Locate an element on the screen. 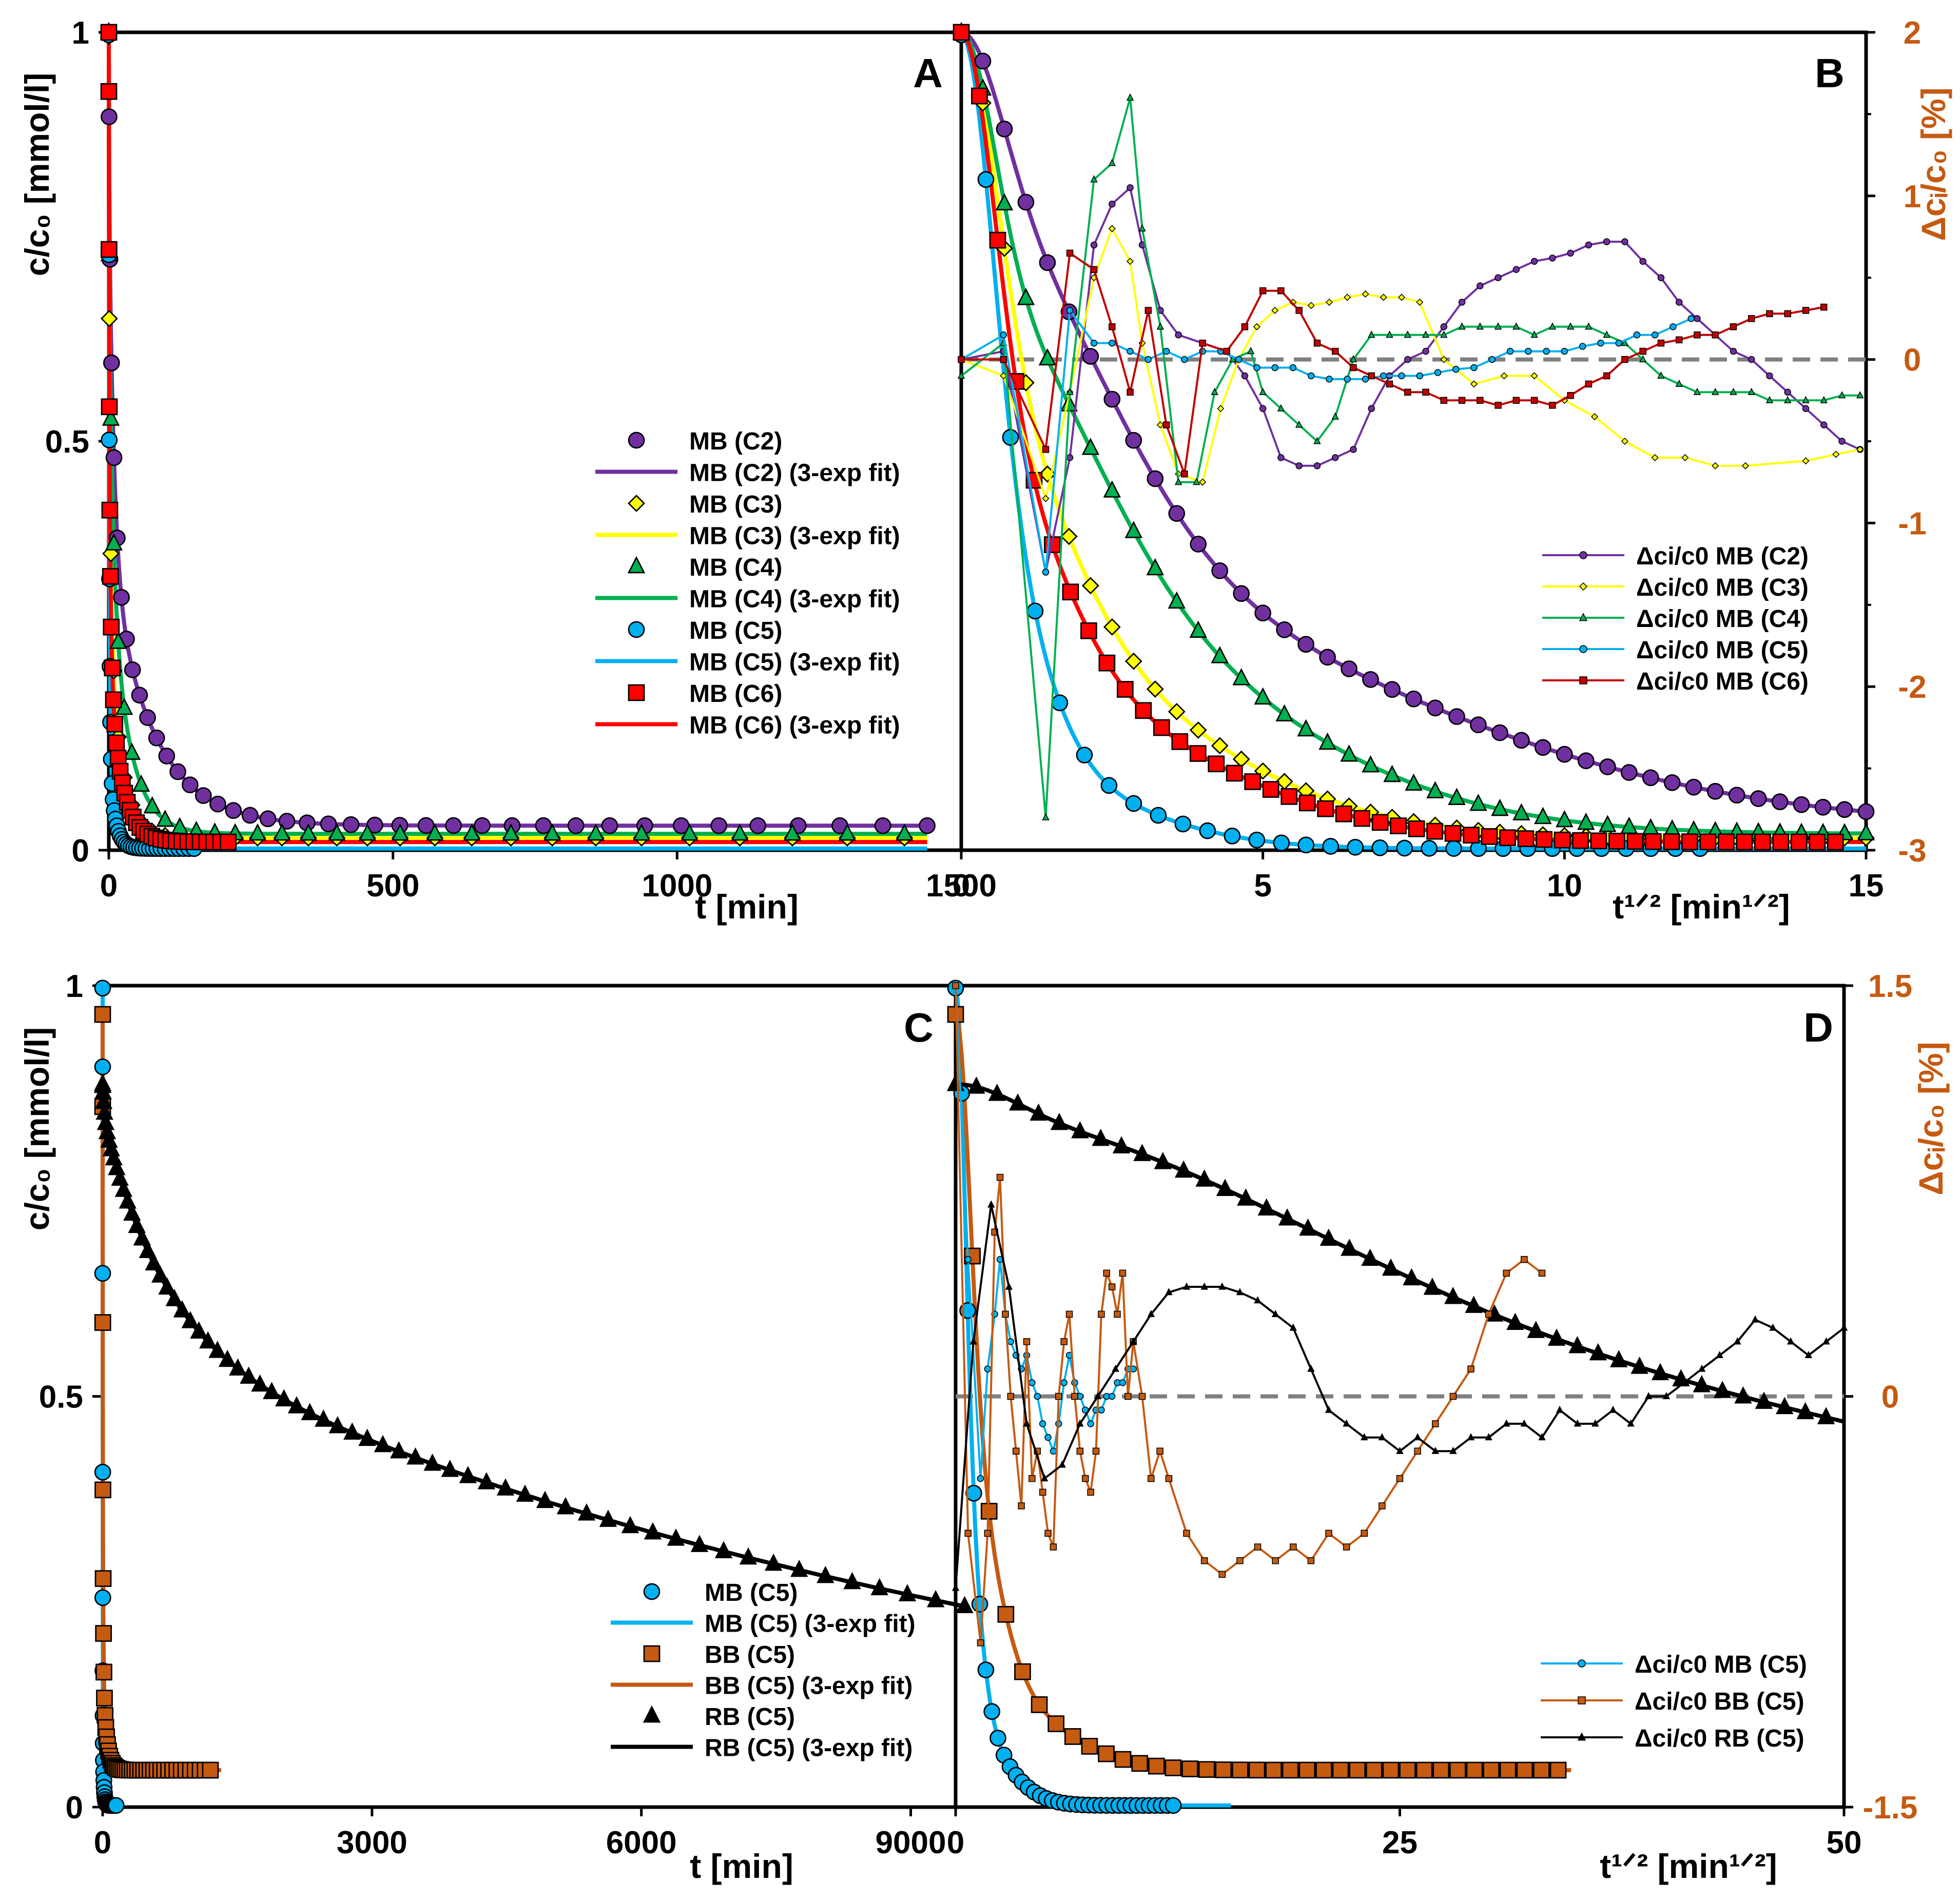 The image size is (1960, 1901). panel-B-legend-marker is located at coordinates (1583, 649).